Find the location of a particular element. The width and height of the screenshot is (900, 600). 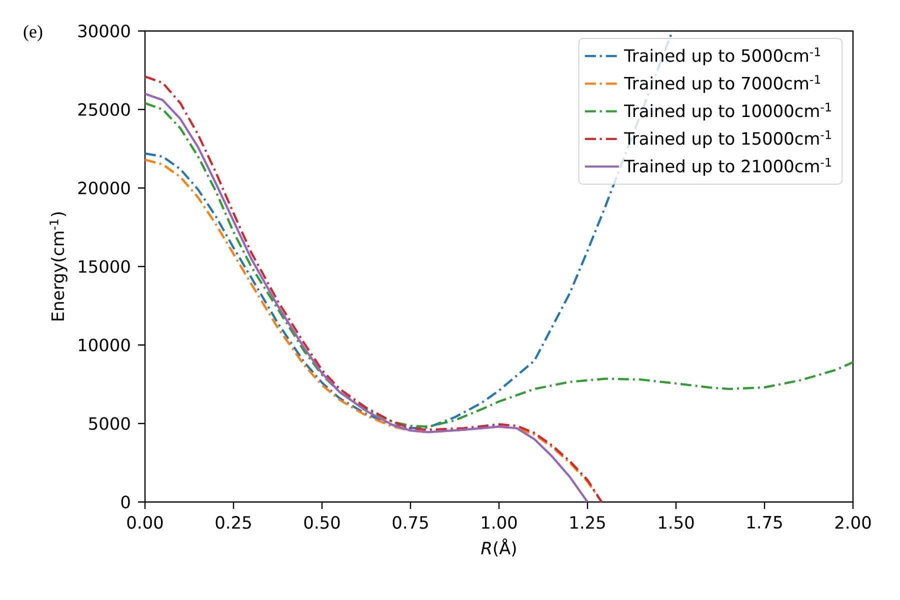

x-tick-label: 0.25 is located at coordinates (233, 522).